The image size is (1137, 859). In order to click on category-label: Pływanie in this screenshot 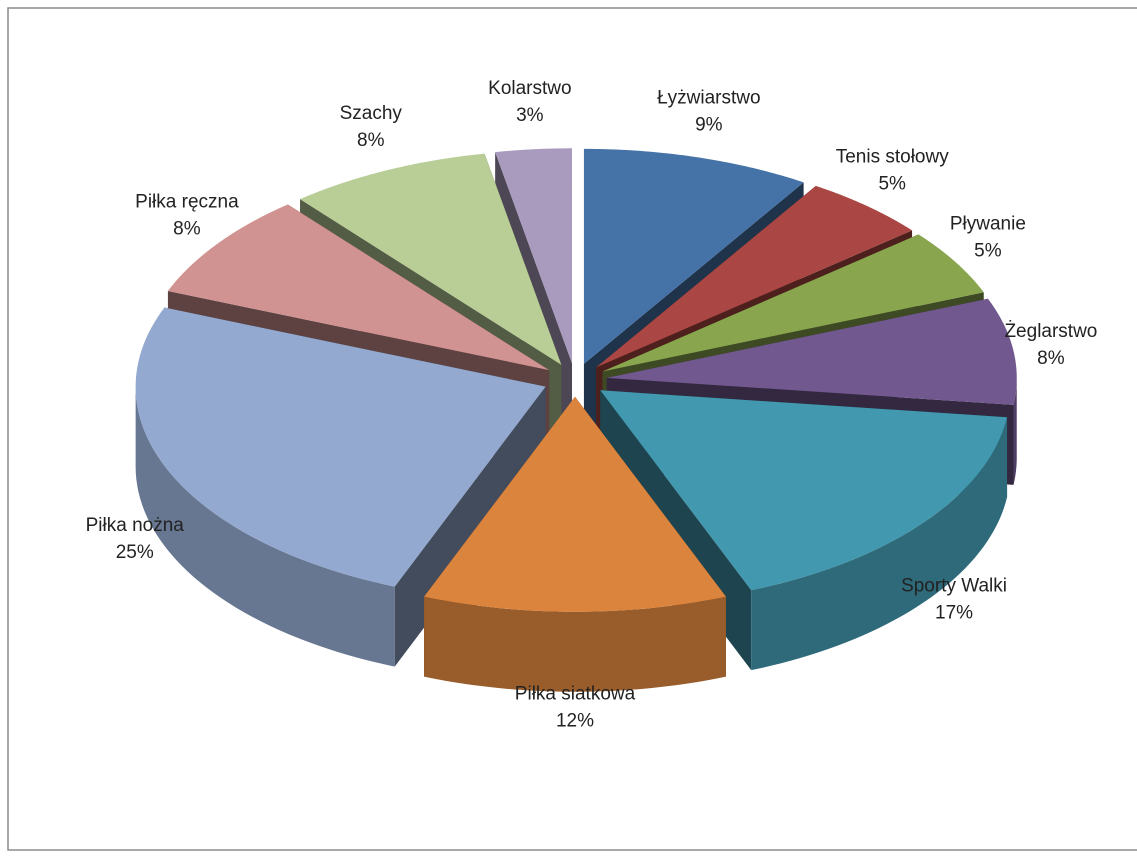, I will do `click(988, 224)`.